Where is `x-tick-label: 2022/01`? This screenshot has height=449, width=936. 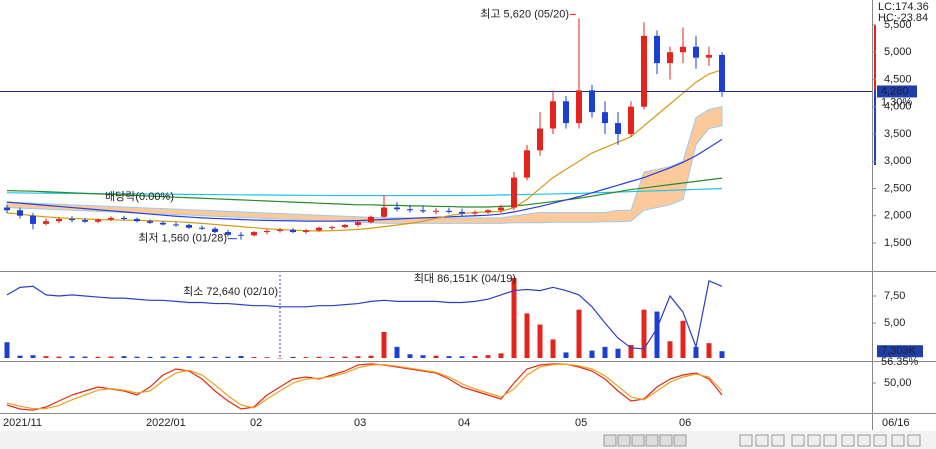
x-tick-label: 2022/01 is located at coordinates (166, 423).